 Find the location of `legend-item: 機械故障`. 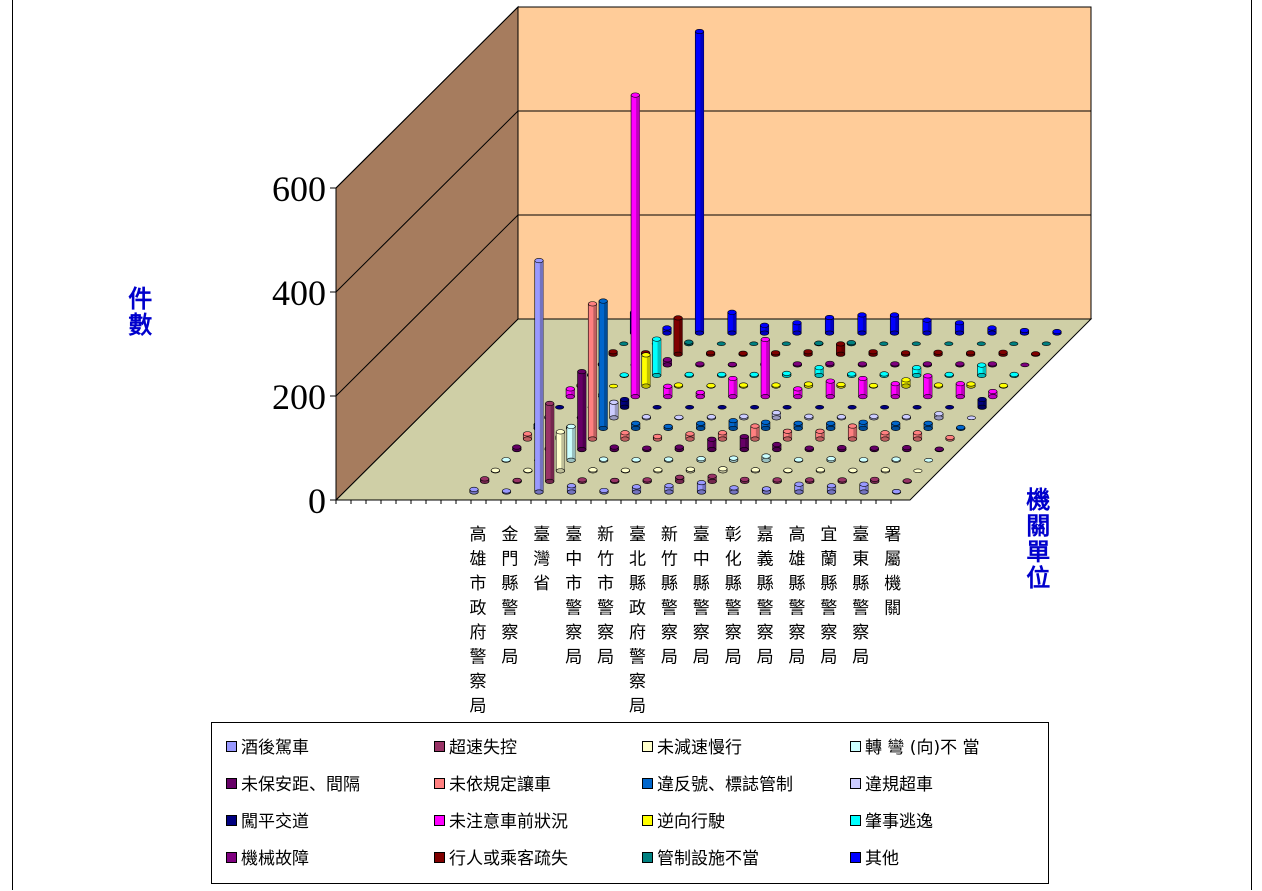

legend-item: 機械故障 is located at coordinates (267, 859).